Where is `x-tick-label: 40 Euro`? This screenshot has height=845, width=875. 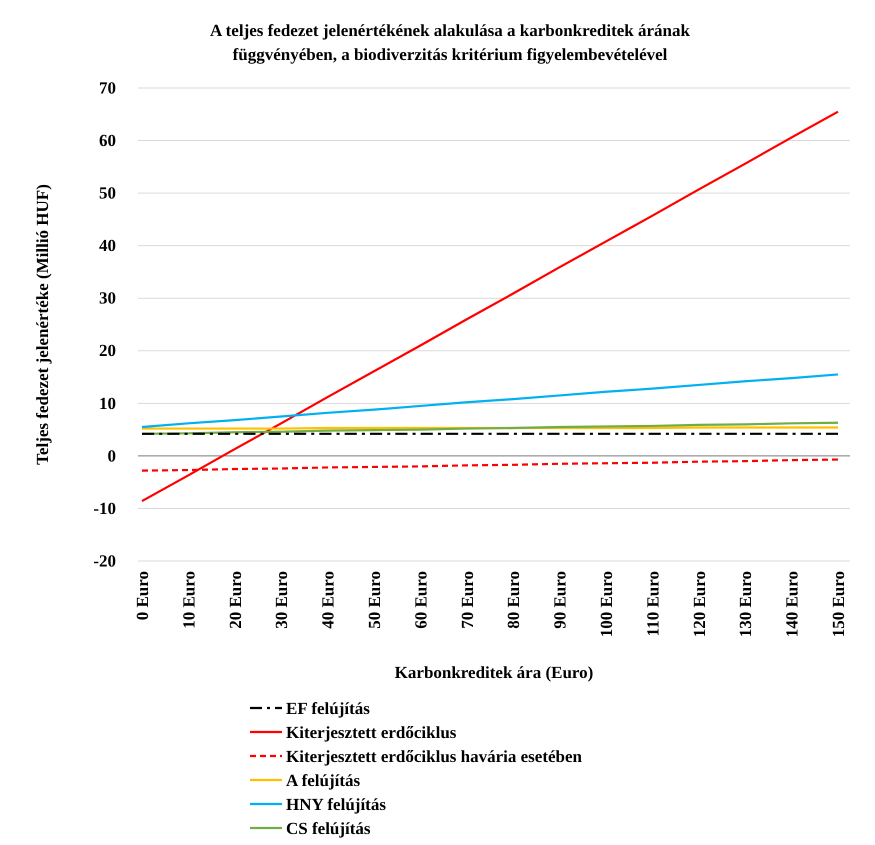 x-tick-label: 40 Euro is located at coordinates (328, 600).